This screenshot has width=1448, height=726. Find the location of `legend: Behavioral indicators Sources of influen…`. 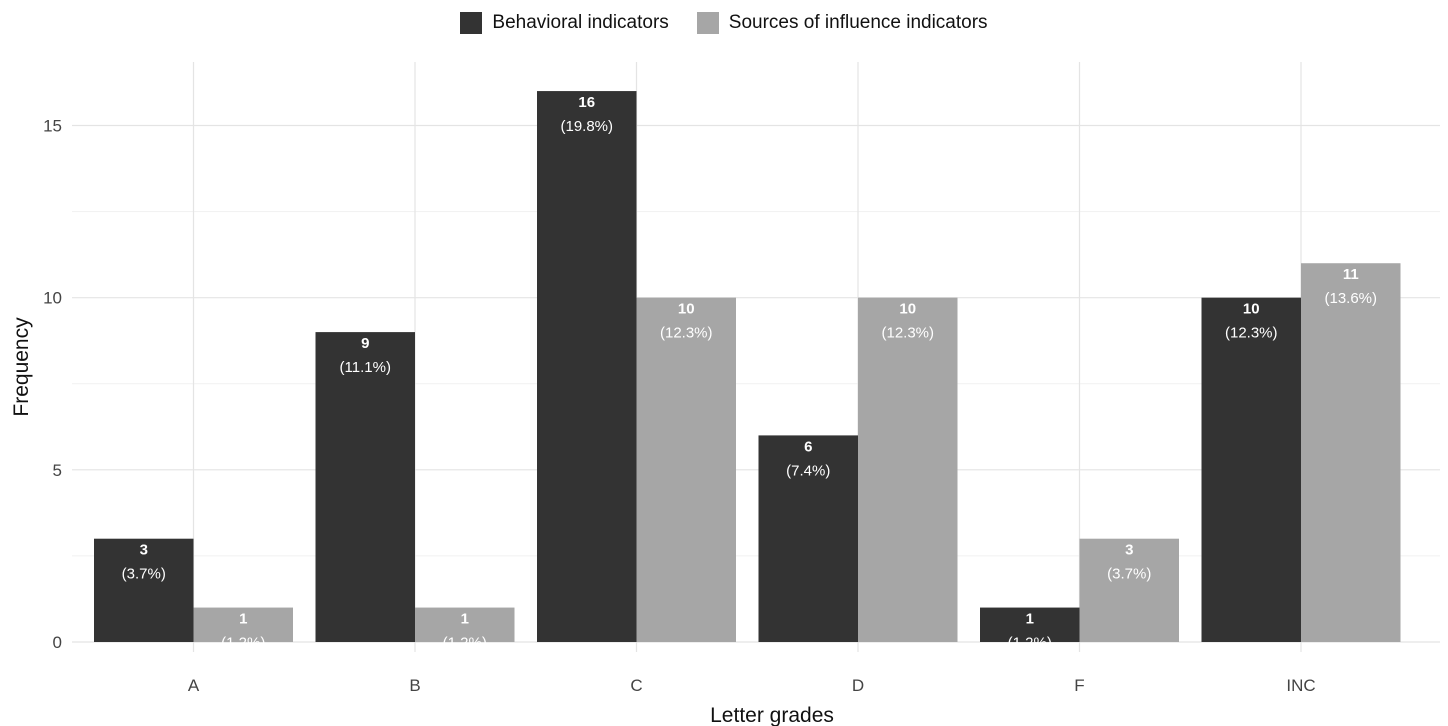

legend: Behavioral indicators Sources of influen… is located at coordinates (724, 23).